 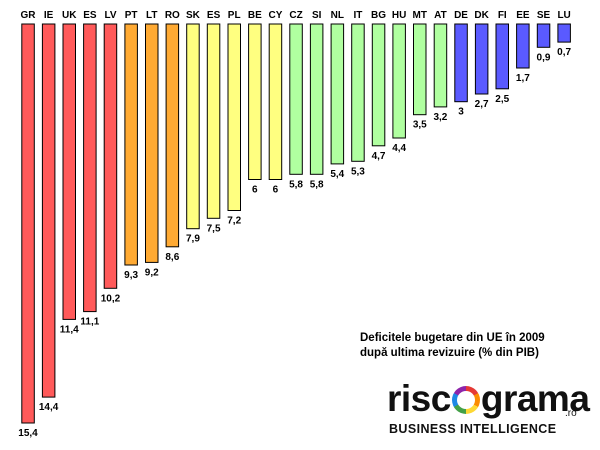 What do you see at coordinates (275, 15) in the screenshot?
I see `category-label: CY` at bounding box center [275, 15].